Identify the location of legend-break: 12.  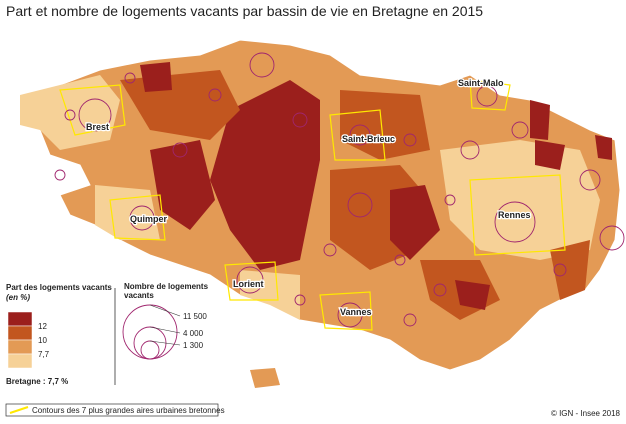
(42, 326).